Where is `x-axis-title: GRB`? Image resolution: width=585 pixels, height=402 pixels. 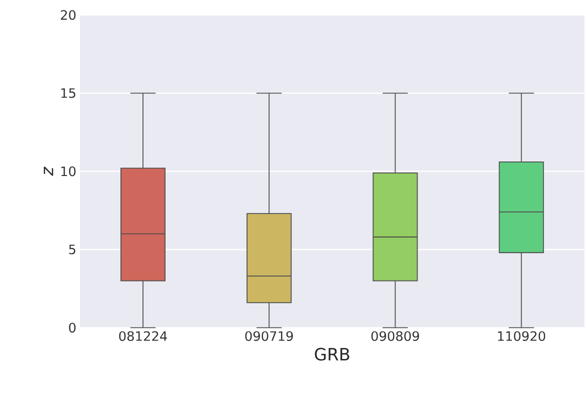
x-axis-title: GRB is located at coordinates (332, 354).